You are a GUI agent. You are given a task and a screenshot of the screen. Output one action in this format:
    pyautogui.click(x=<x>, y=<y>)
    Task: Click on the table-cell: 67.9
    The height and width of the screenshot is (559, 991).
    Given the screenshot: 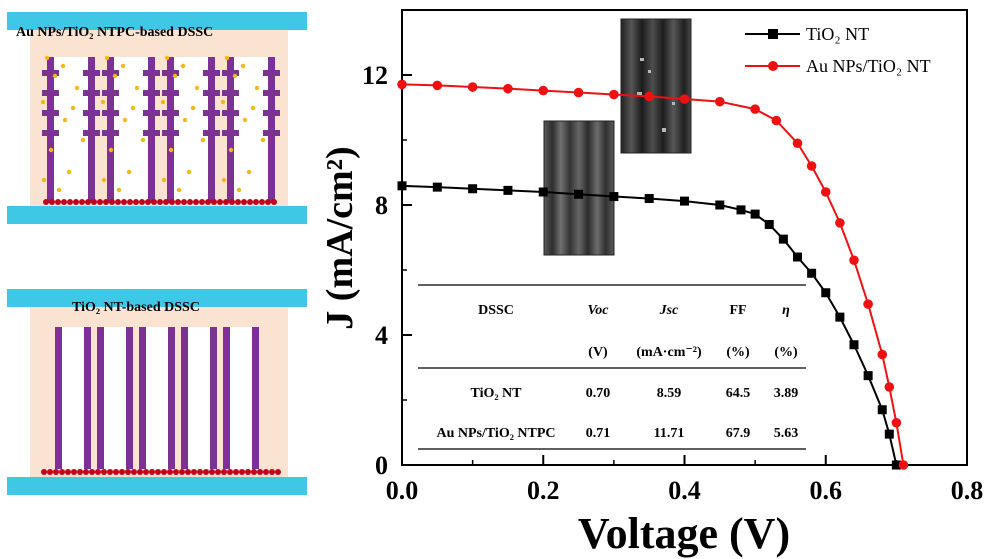 What is the action you would take?
    pyautogui.click(x=738, y=433)
    